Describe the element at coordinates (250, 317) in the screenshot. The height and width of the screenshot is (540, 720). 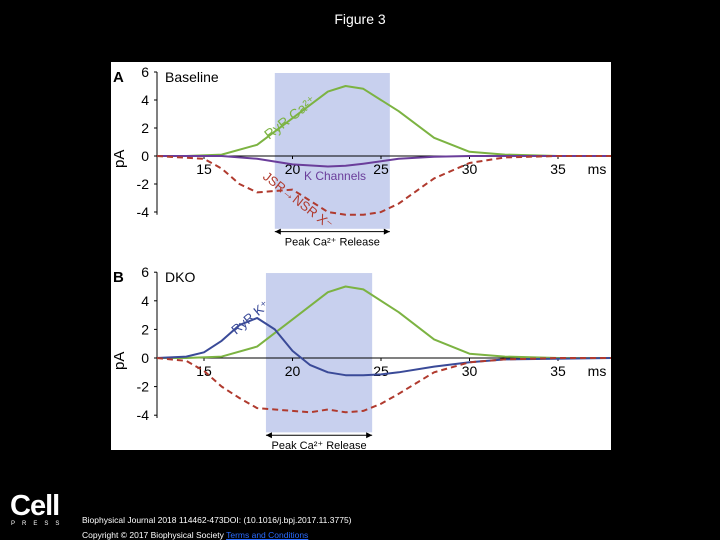
I see `annotation-ryr-k: RyR K⁺` at that location.